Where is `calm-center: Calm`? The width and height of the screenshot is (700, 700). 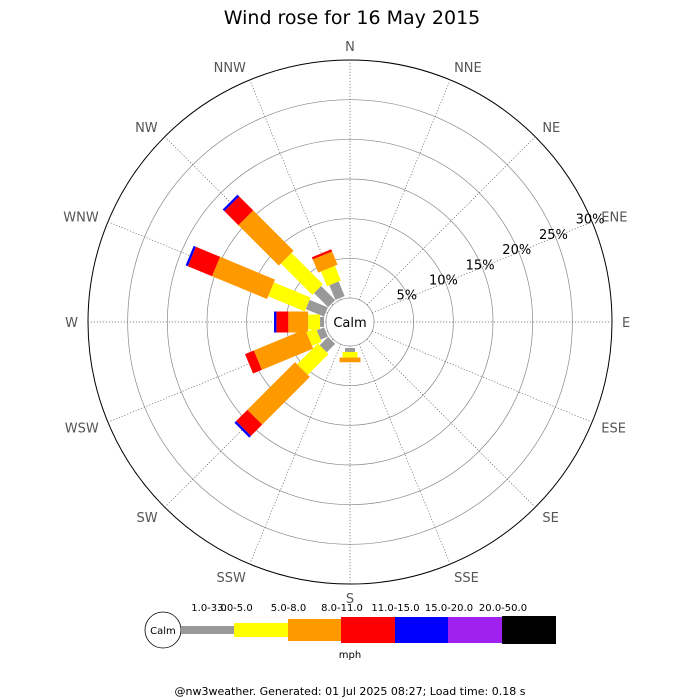
calm-center: Calm is located at coordinates (350, 322).